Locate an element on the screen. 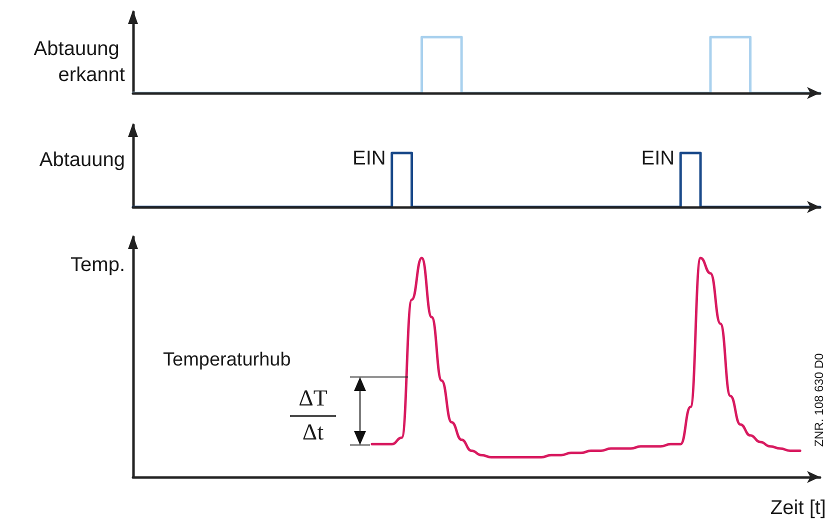  annotation: Δt is located at coordinates (313, 432).